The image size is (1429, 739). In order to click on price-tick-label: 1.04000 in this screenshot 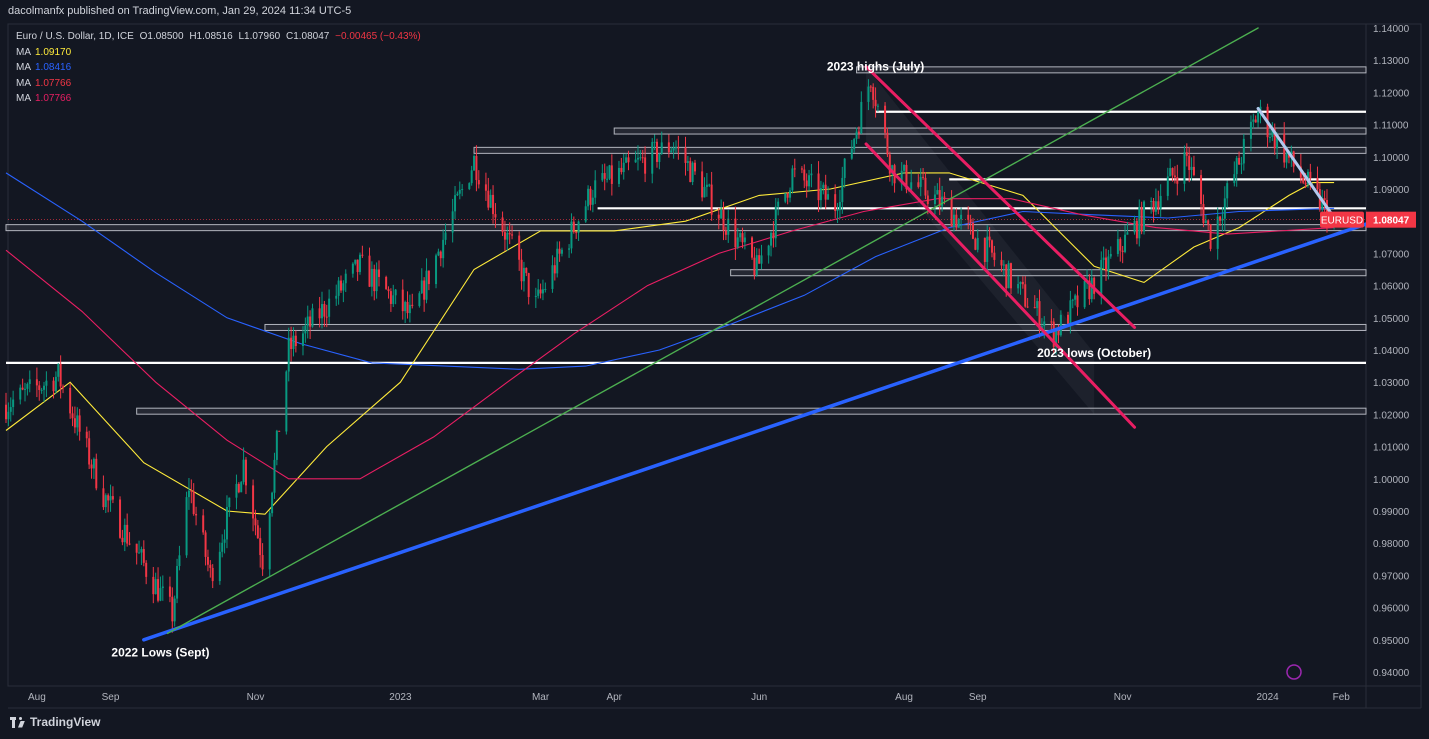, I will do `click(1391, 351)`.